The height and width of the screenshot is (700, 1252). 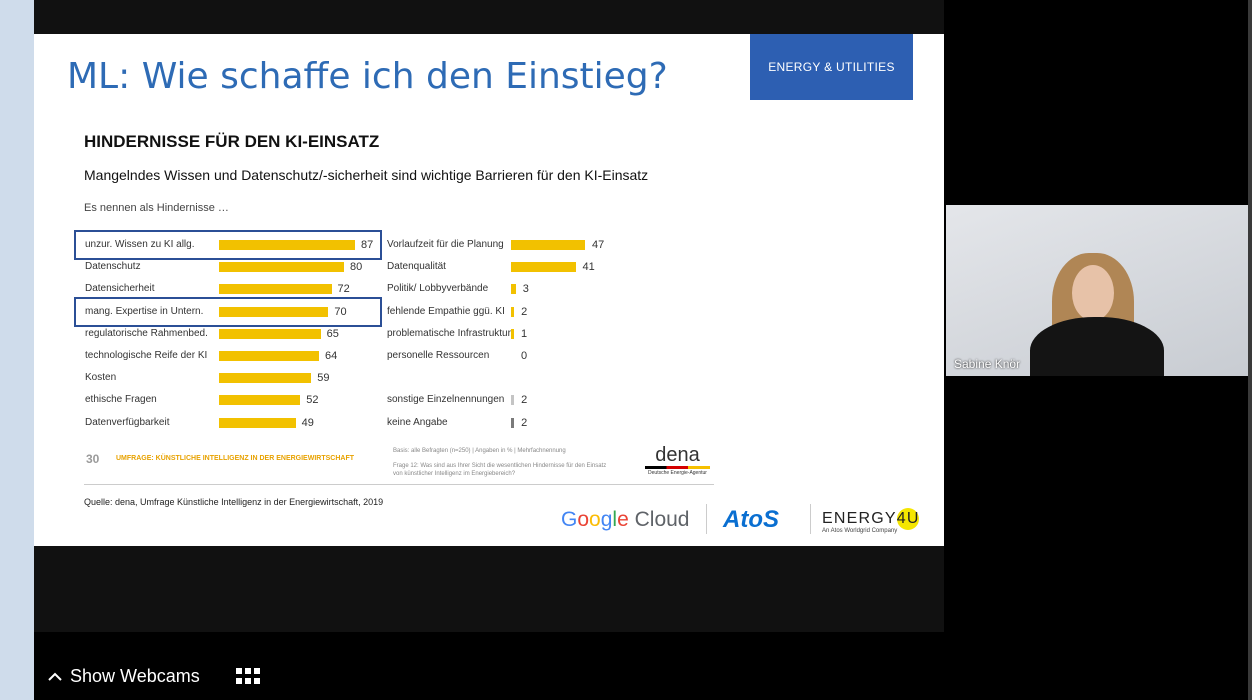 I want to click on webcam-tile: Sabine Knör, so click(x=1097, y=290).